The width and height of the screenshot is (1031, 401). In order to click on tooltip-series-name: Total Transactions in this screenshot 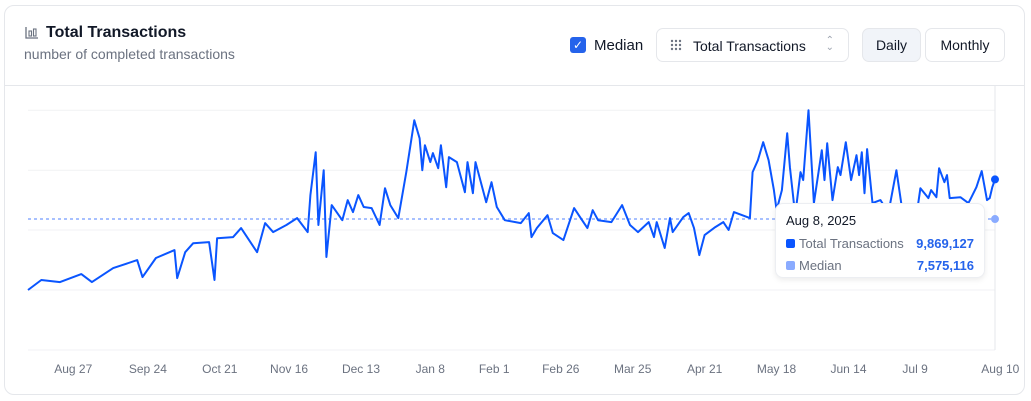, I will do `click(851, 243)`.